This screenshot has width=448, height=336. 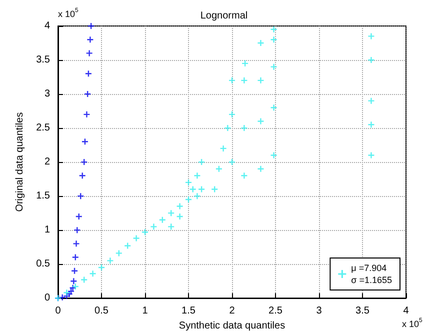 What do you see at coordinates (101, 311) in the screenshot?
I see `x-tick-label: 0.5` at bounding box center [101, 311].